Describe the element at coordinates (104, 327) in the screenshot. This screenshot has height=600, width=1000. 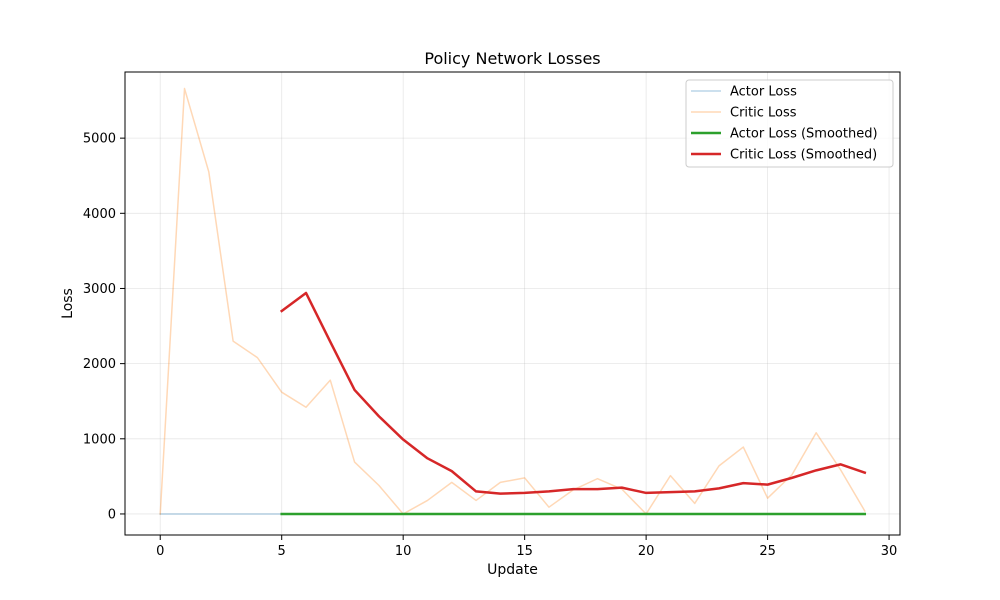
I see `y-axis-ticks: 0 1000 2000 3000 4000 5000` at that location.